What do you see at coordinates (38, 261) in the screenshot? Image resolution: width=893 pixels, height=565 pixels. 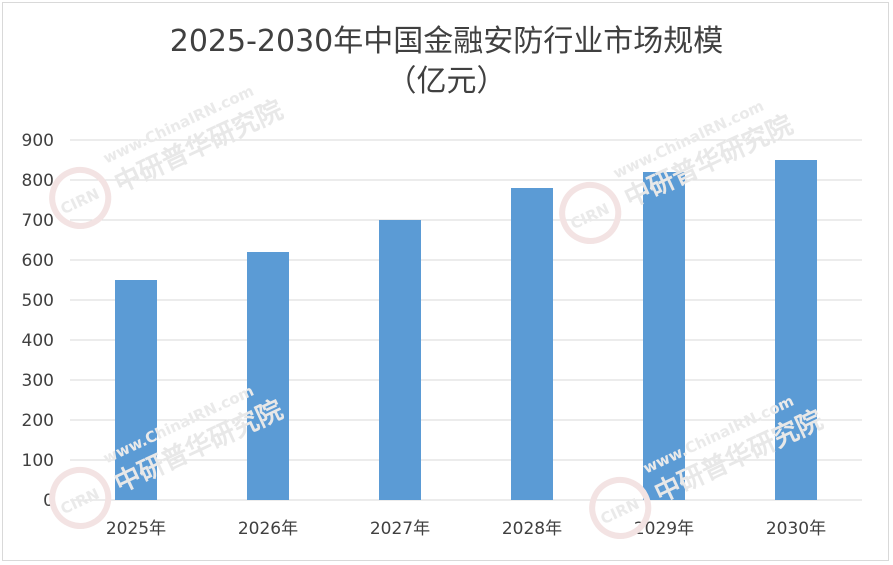 I see `y-tick-label: 600` at bounding box center [38, 261].